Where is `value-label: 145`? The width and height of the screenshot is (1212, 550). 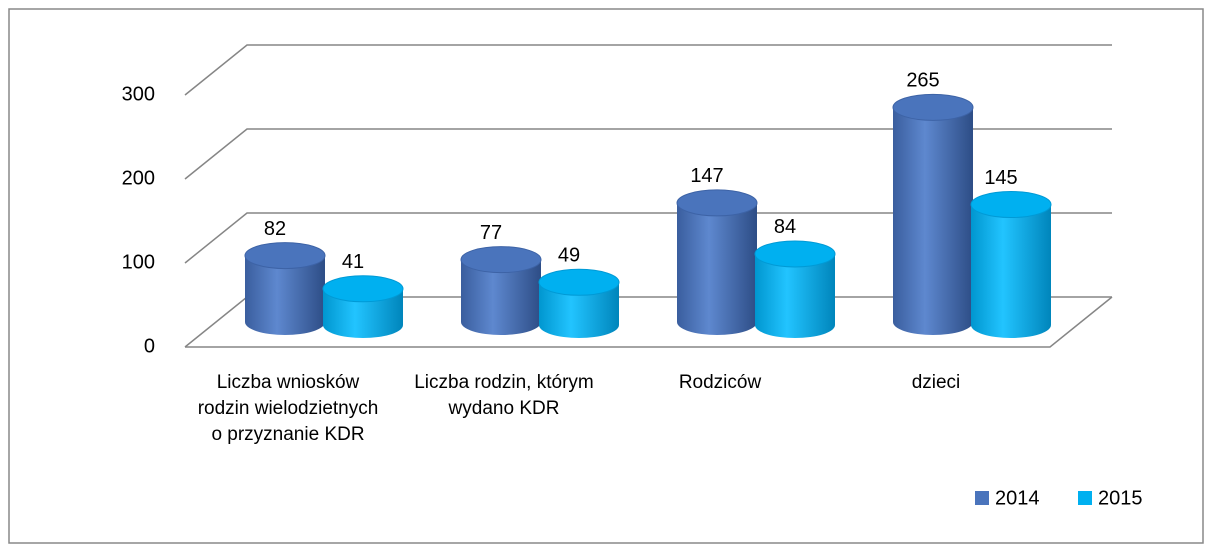 value-label: 145 is located at coordinates (1000, 178).